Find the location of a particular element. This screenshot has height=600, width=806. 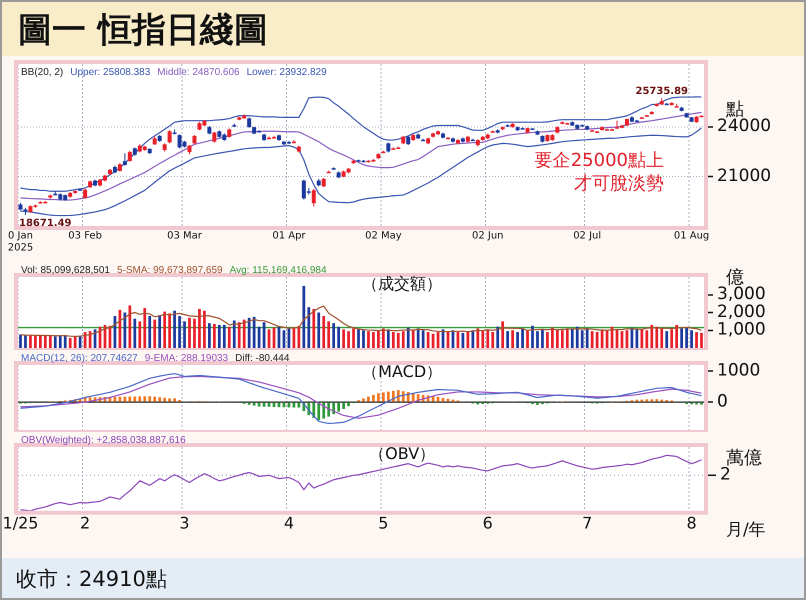

chart-title: （成交額） is located at coordinates (402, 283).